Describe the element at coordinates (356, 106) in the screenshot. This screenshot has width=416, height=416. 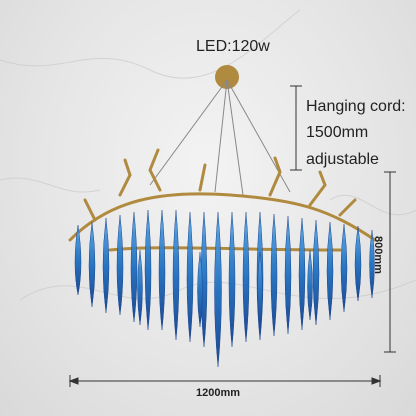
I see `cord-label-line1: Hanging cord:` at that location.